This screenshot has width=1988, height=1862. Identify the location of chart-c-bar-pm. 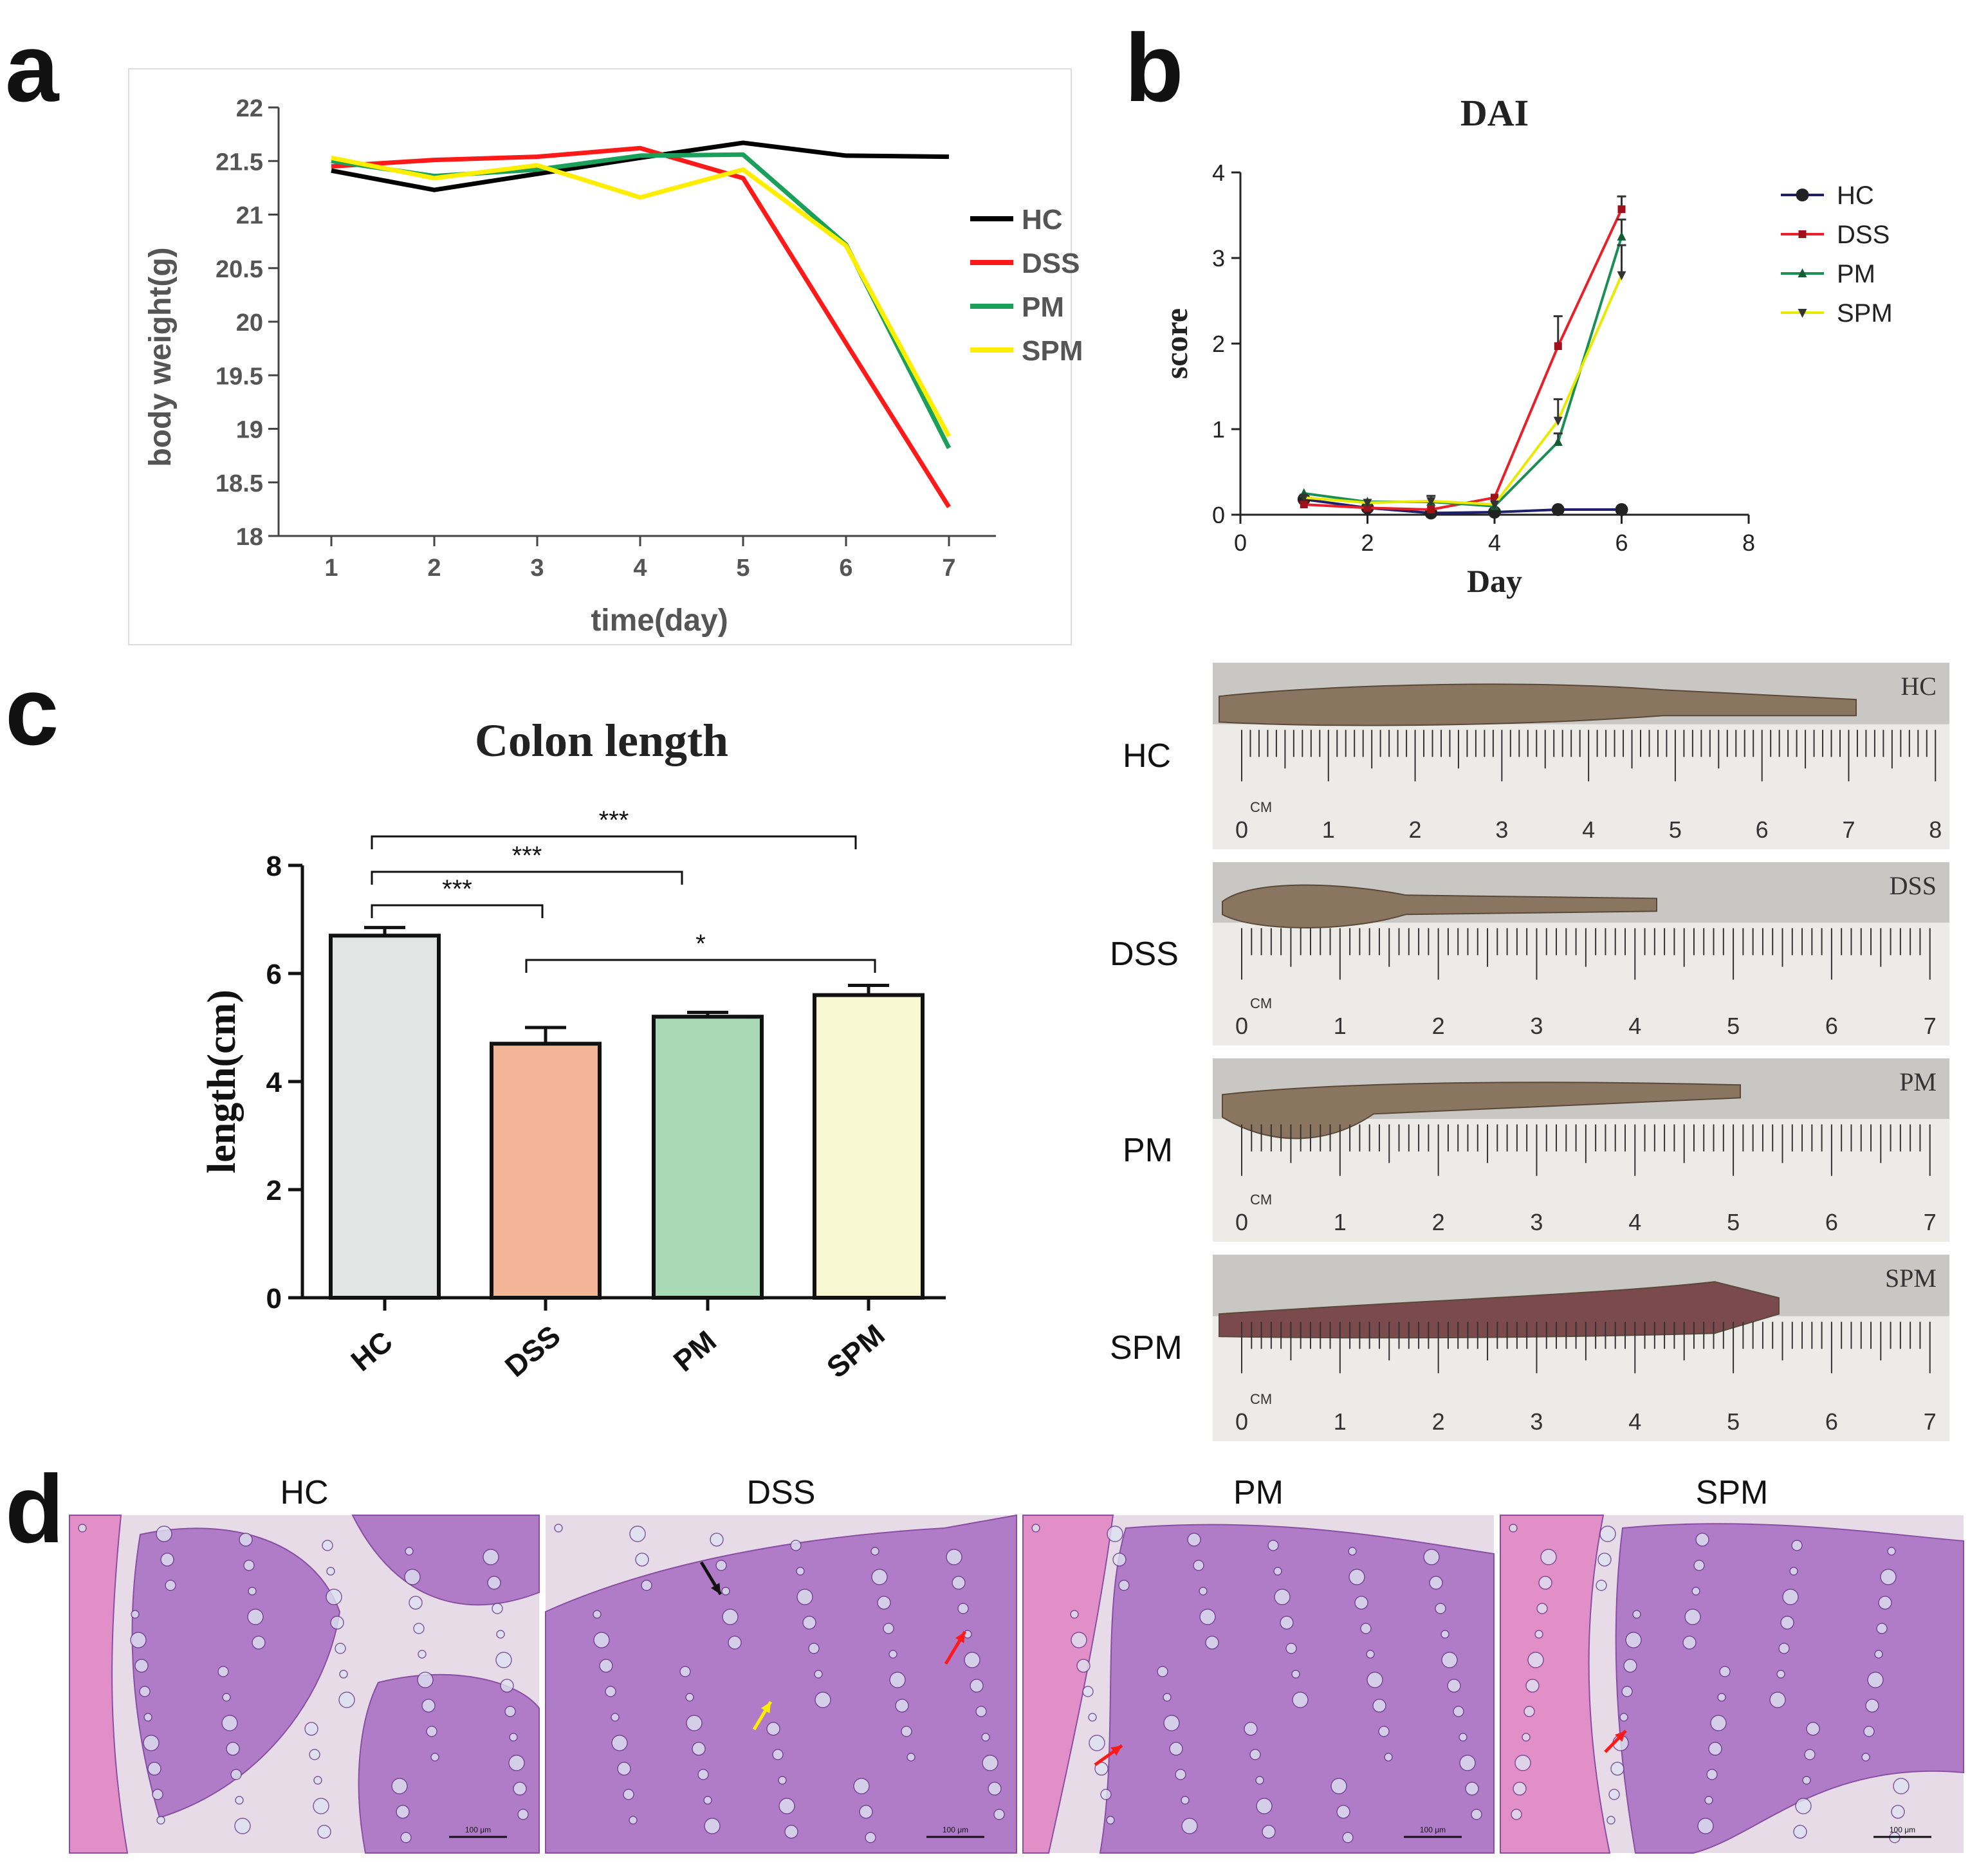
(708, 1157).